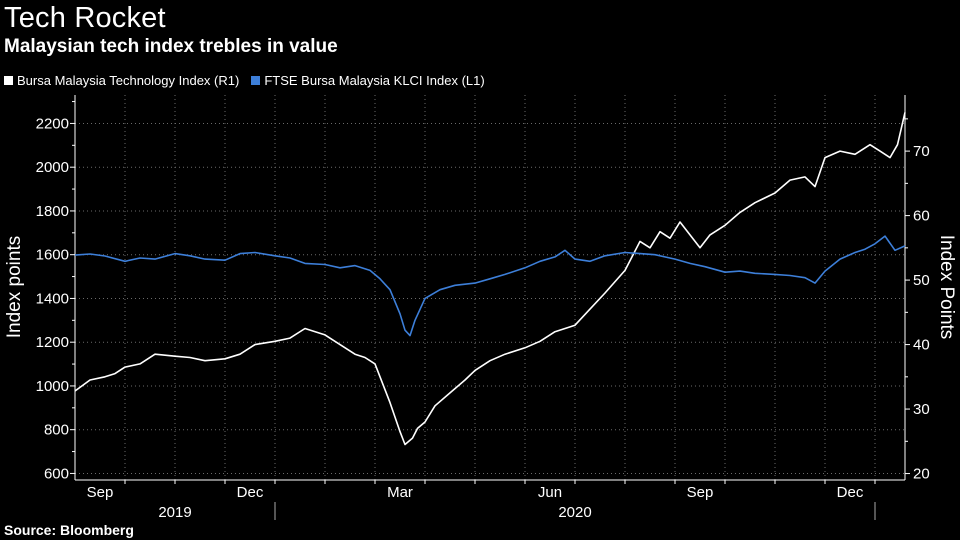 This screenshot has width=960, height=540. Describe the element at coordinates (921, 409) in the screenshot. I see `y-right-tick-label: 30` at that location.